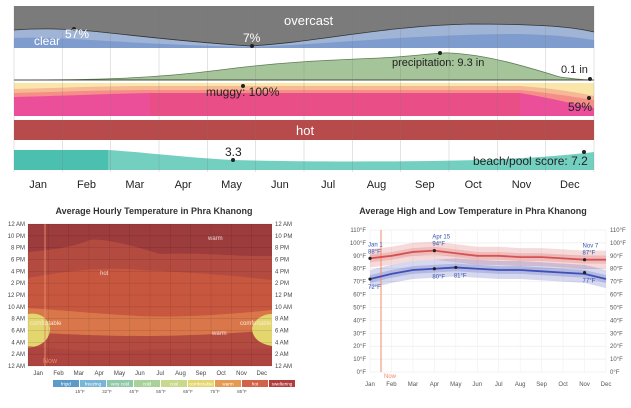 Image resolution: width=631 pixels, height=408 pixels. Describe the element at coordinates (282, 332) in the screenshot. I see `hour-tick-label-right: 6 AM` at that location.